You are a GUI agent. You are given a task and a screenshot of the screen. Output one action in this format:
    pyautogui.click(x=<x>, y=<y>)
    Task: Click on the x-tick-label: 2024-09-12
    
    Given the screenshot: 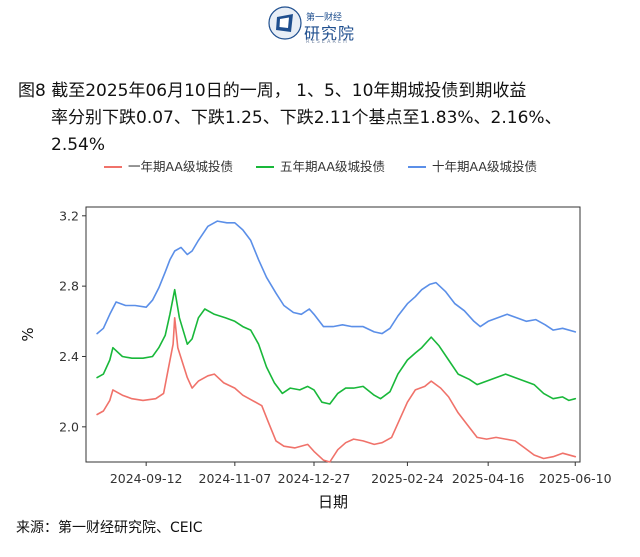 What is the action you would take?
    pyautogui.click(x=146, y=478)
    